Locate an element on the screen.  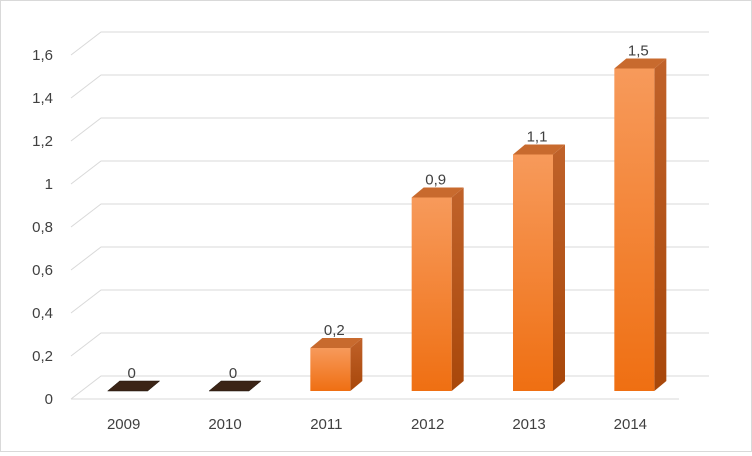
y-tick-label: 1,4 is located at coordinates (42, 98).